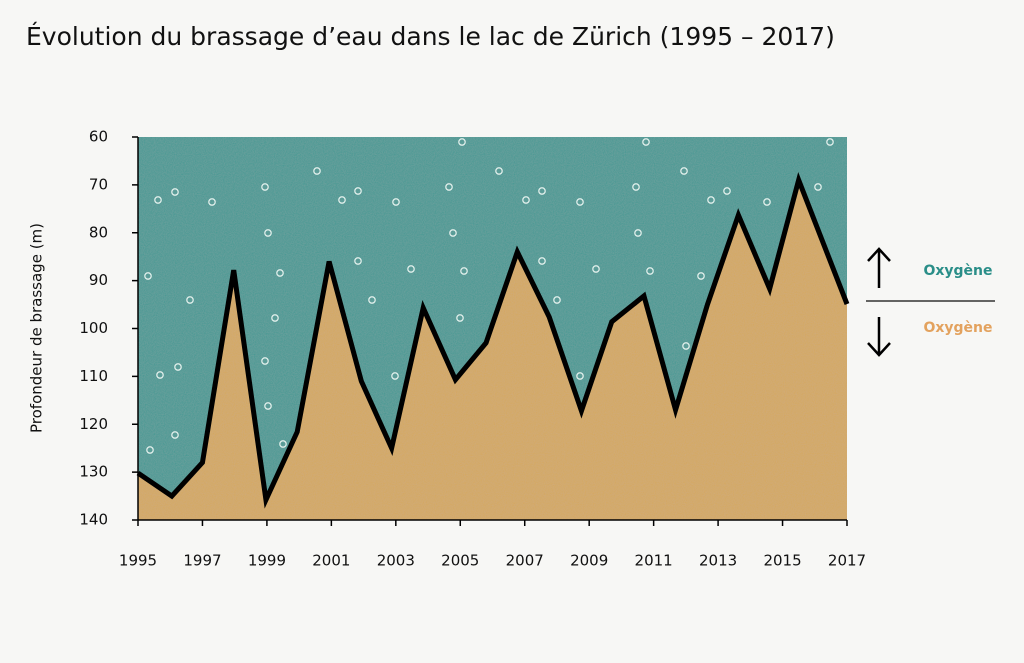  Describe the element at coordinates (93, 328) in the screenshot. I see `y-tick-label: 100` at that location.